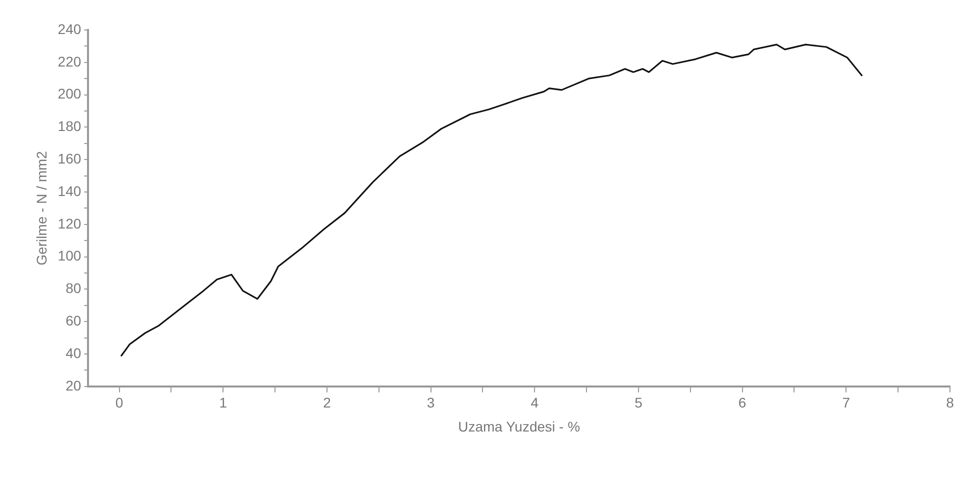 The height and width of the screenshot is (480, 980). Describe the element at coordinates (74, 288) in the screenshot. I see `y-tick-label: 80` at that location.